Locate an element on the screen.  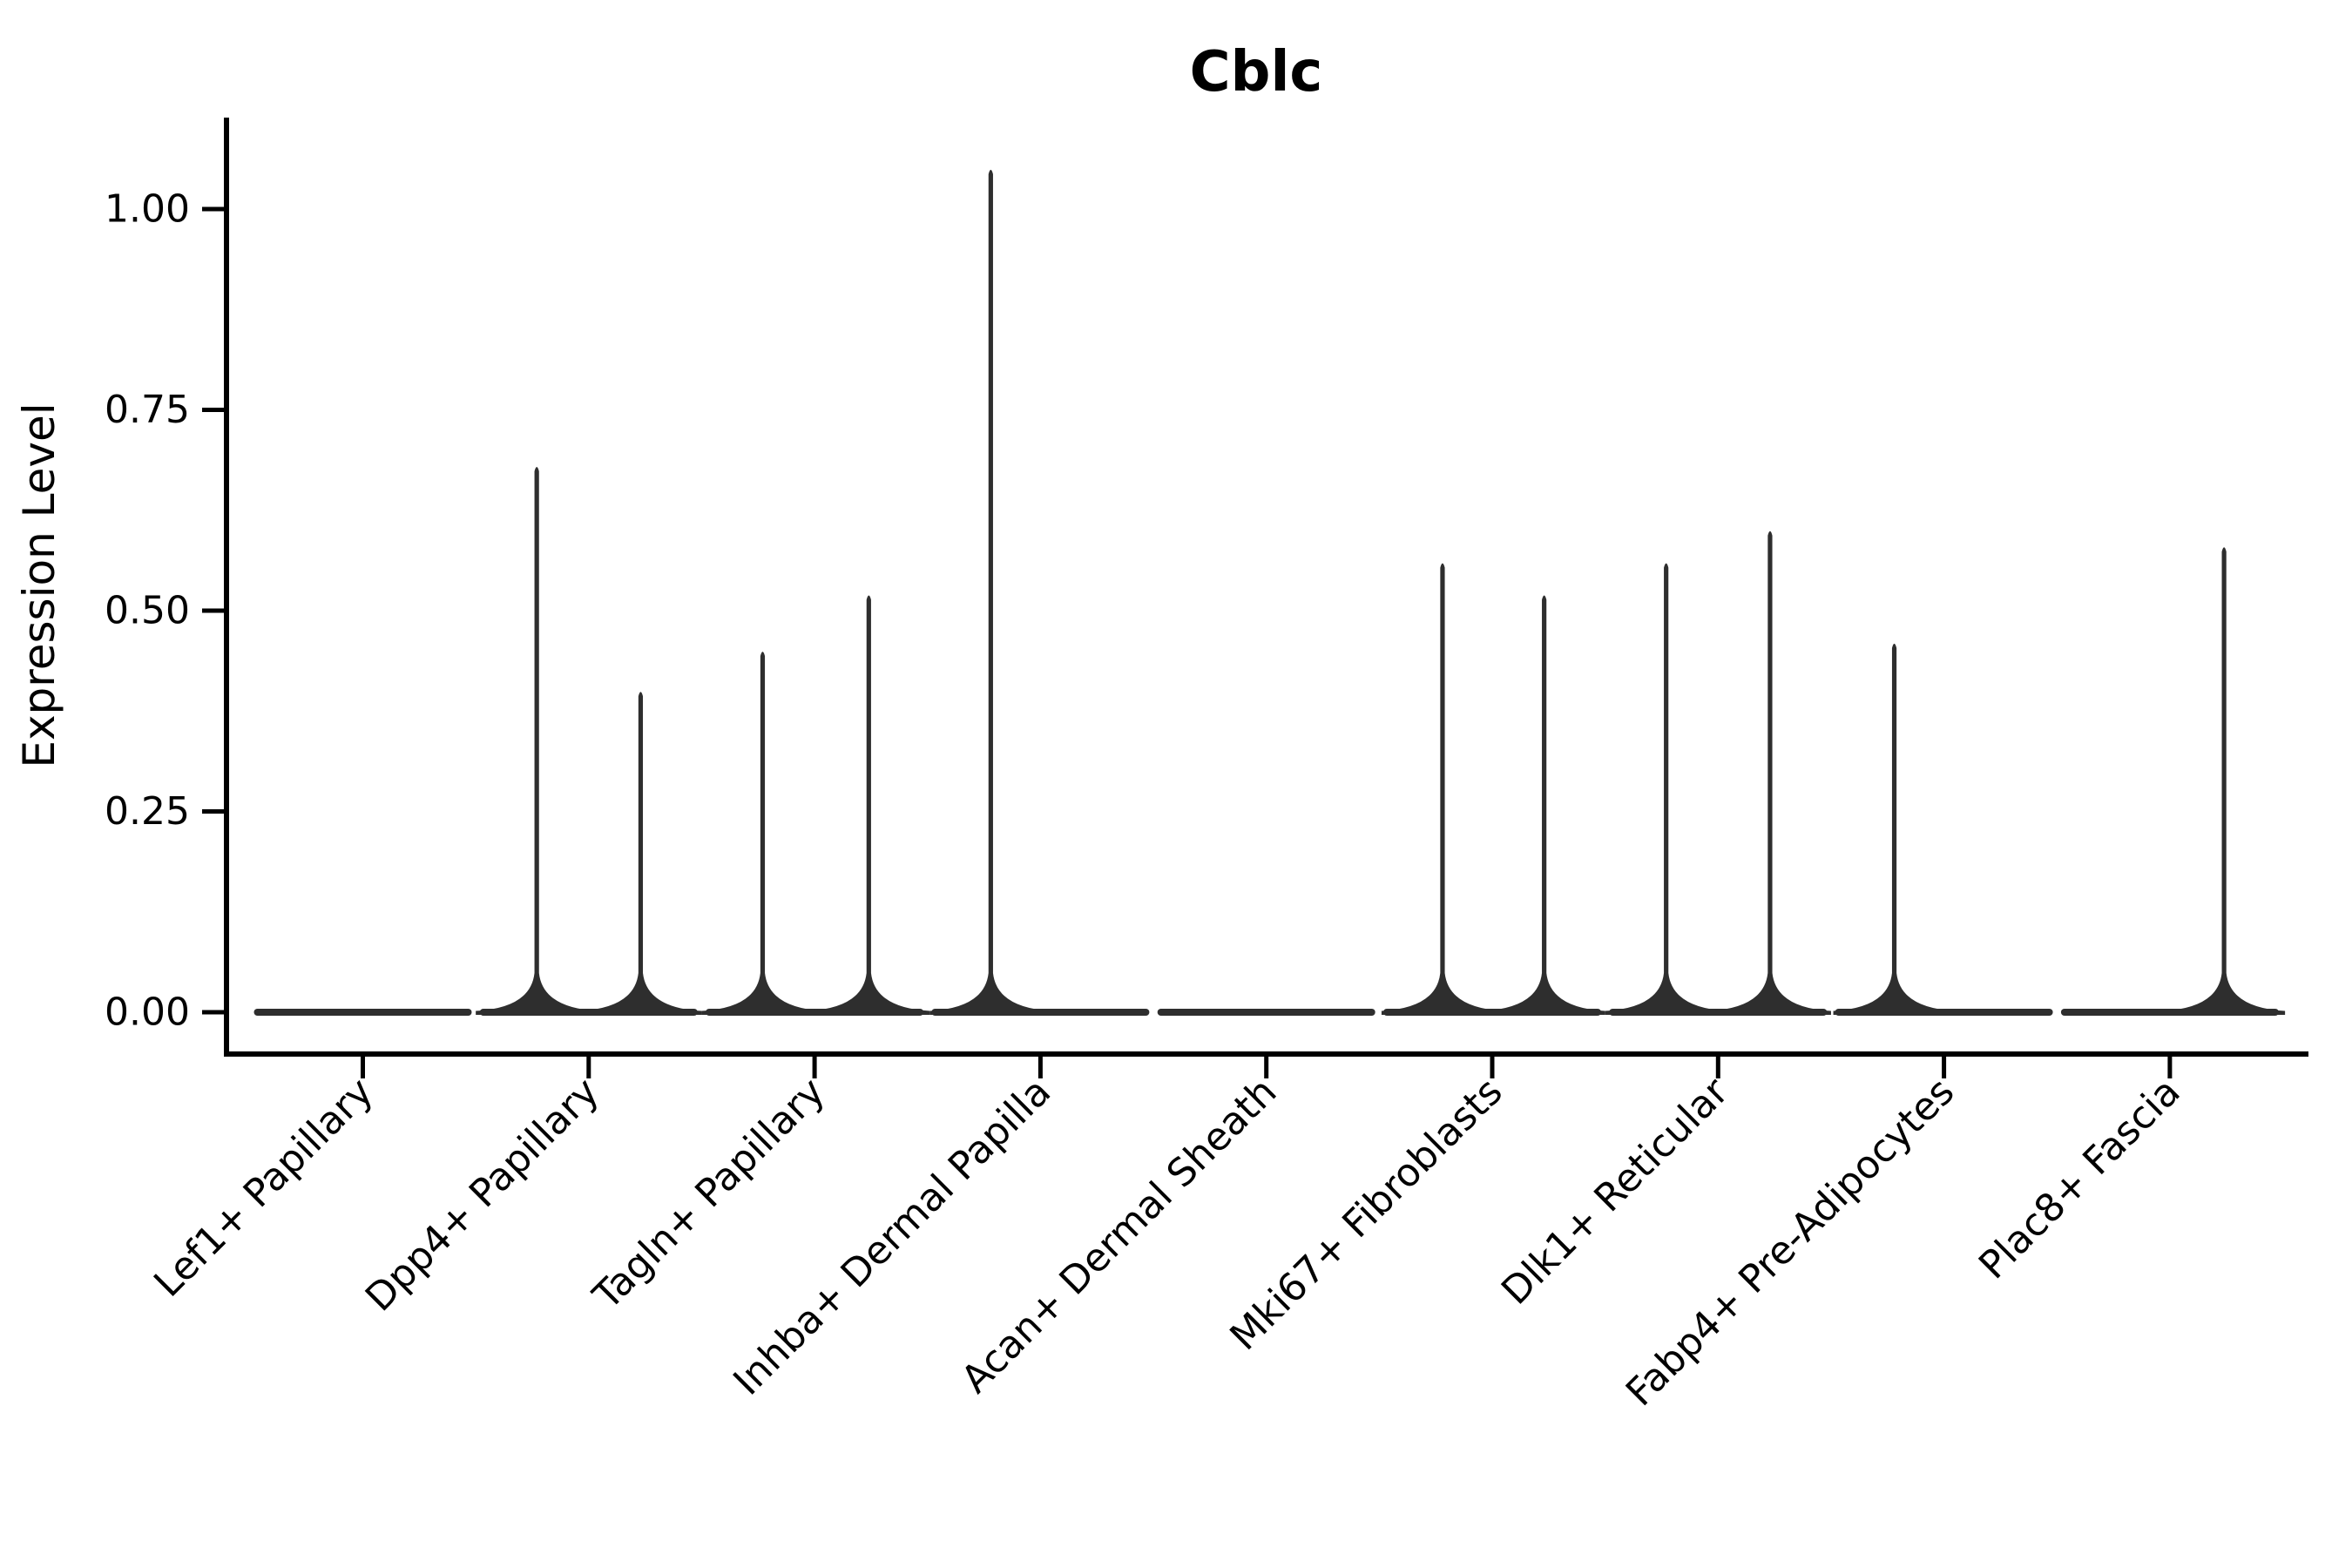
y-tick-label: 0.50 is located at coordinates (147, 611).